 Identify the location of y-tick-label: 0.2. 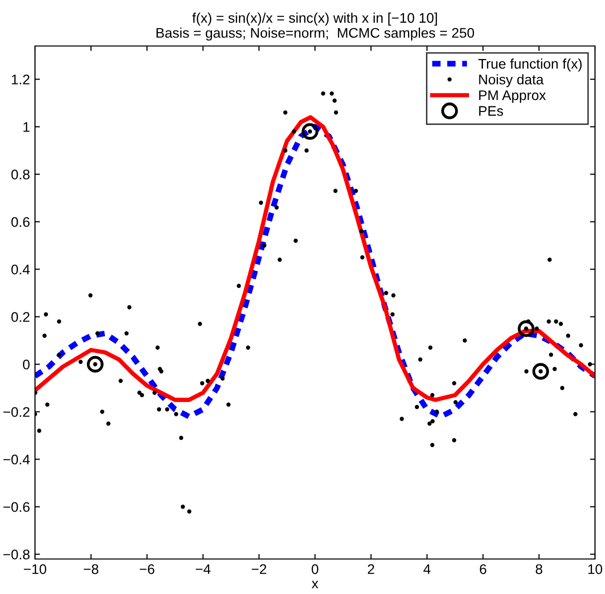
(20, 317).